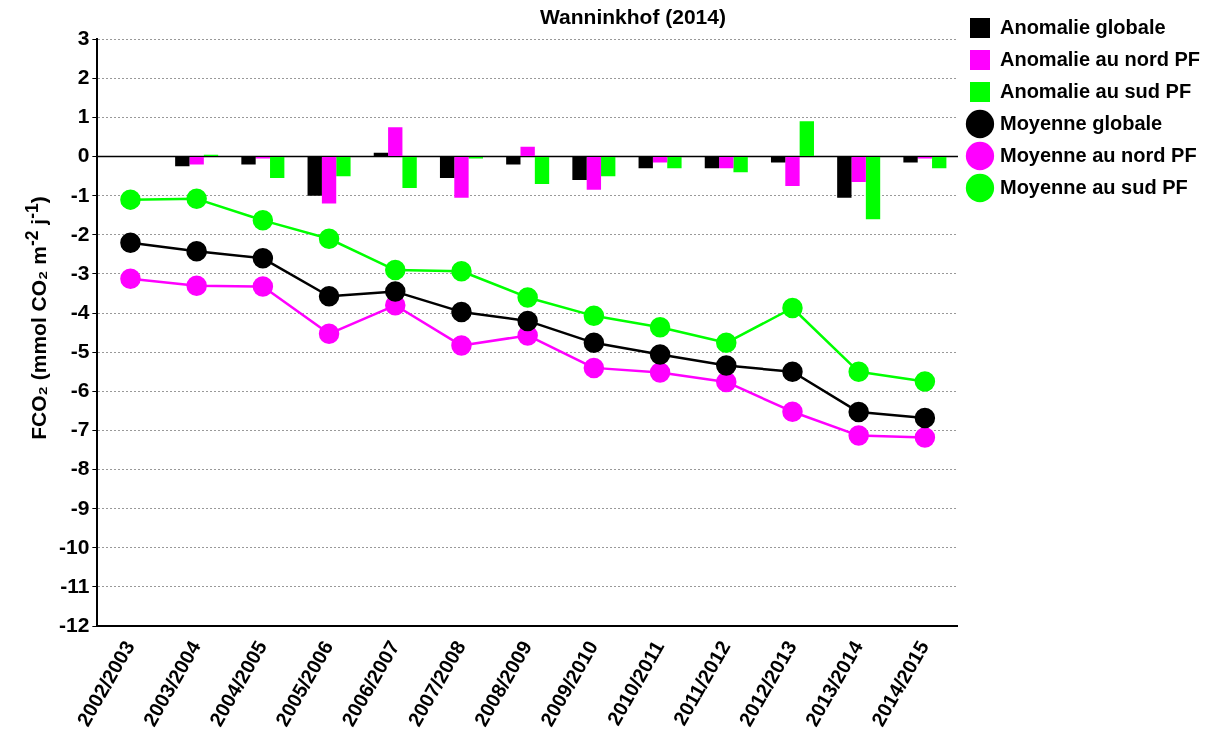 This screenshot has width=1224, height=740. What do you see at coordinates (1081, 122) in the screenshot?
I see `legend-label: Moyenne globale` at bounding box center [1081, 122].